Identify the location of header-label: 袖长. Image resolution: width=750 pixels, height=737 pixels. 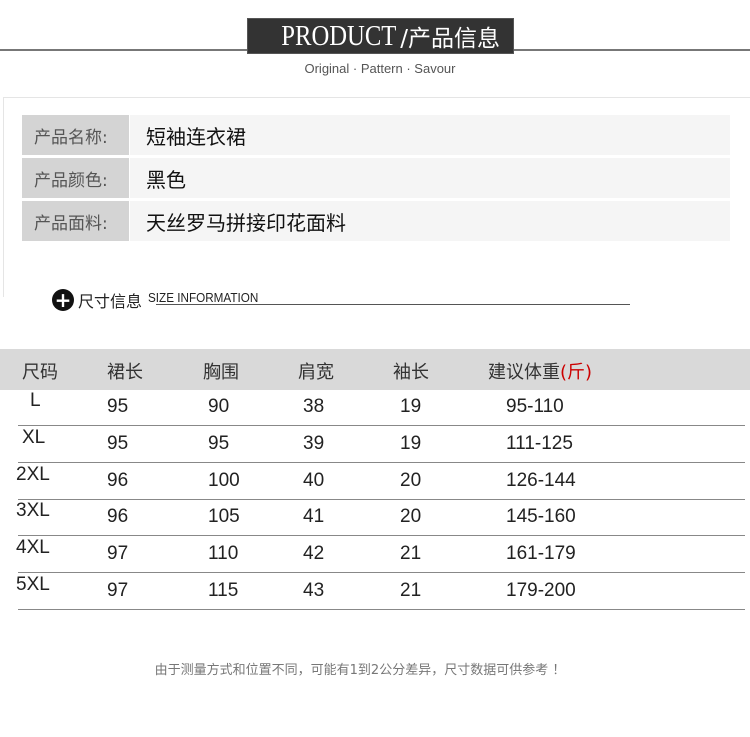
(411, 372).